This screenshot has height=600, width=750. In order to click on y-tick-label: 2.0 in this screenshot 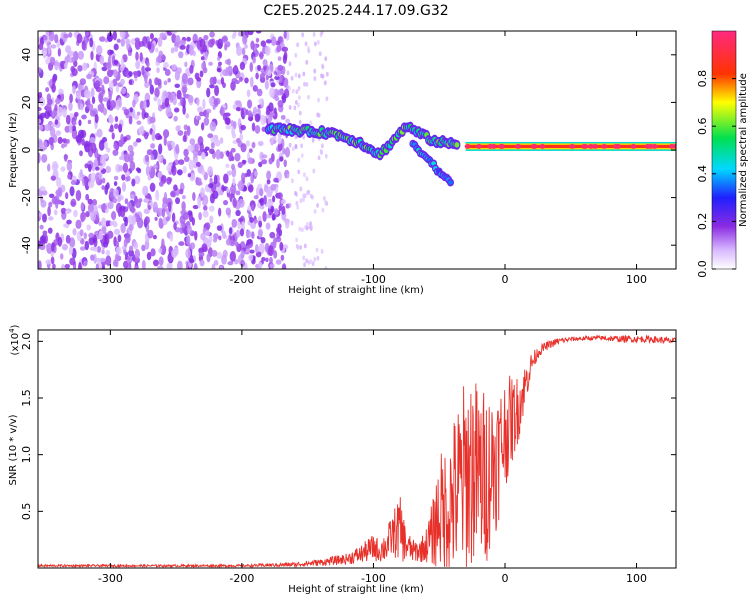, I will do `click(26, 342)`.